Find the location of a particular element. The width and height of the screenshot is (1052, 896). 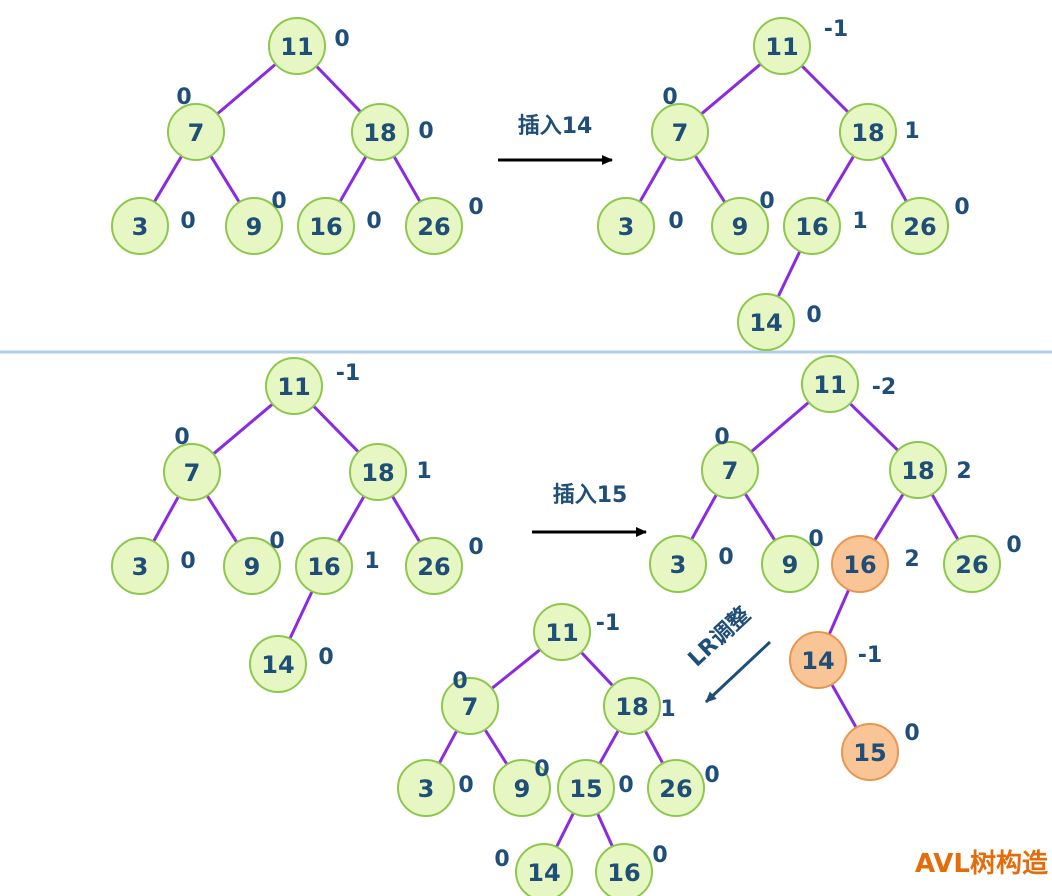

node-11: 11 is located at coordinates (297, 46).